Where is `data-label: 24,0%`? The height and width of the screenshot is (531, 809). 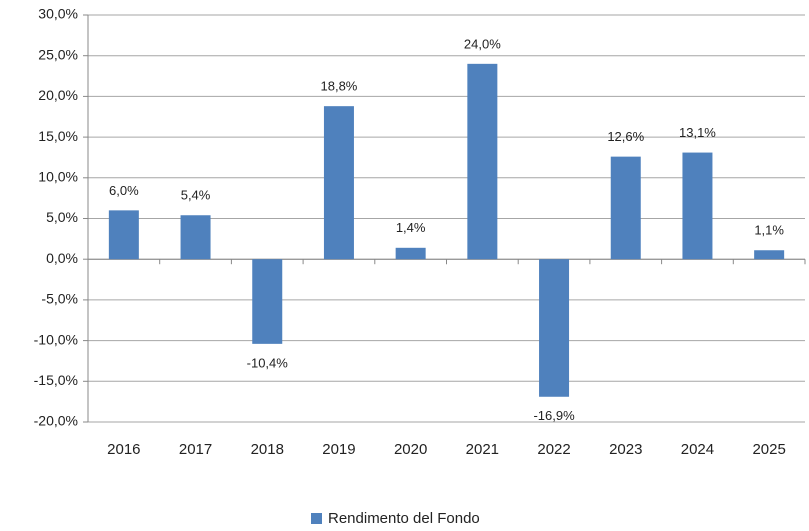 data-label: 24,0% is located at coordinates (482, 43).